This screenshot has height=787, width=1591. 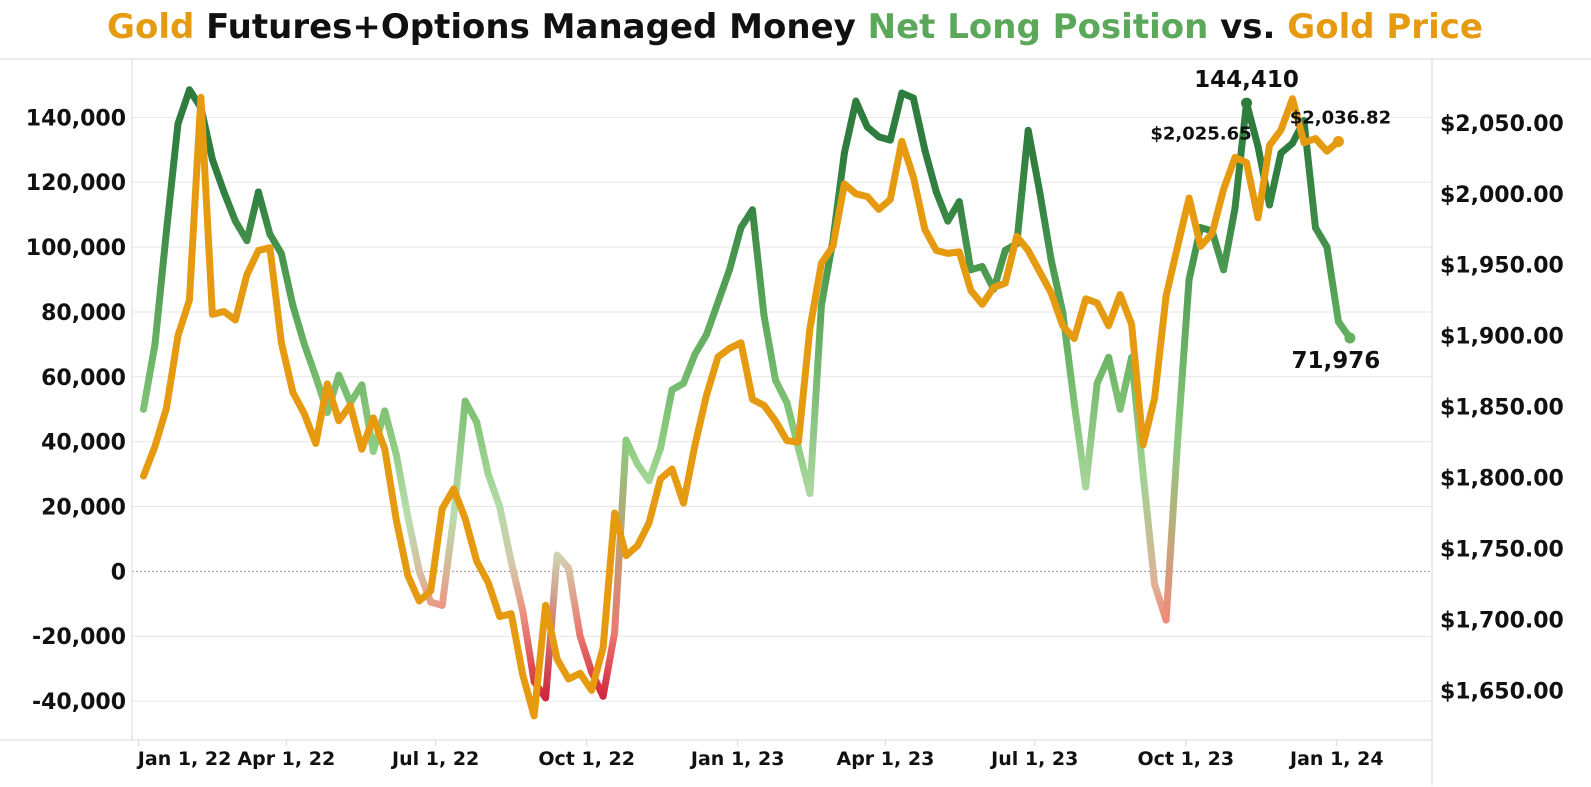 What do you see at coordinates (1502, 620) in the screenshot?
I see `right-tick-label: $1,700.00` at bounding box center [1502, 620].